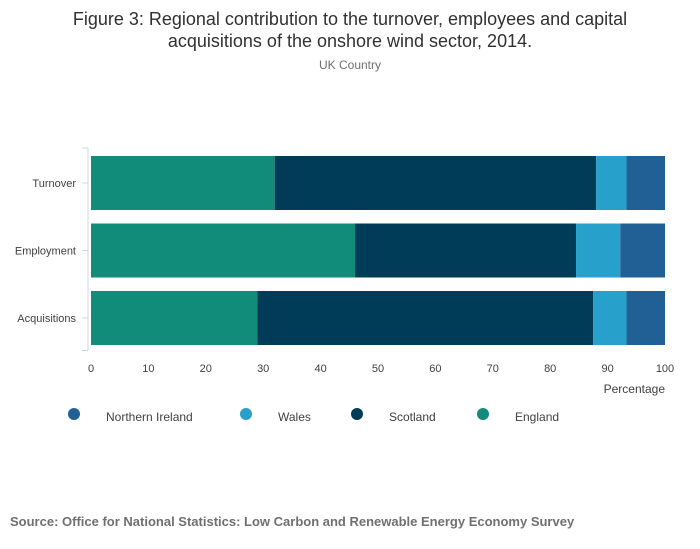  I want to click on y-tick-label-employment: Employment, so click(45, 252).